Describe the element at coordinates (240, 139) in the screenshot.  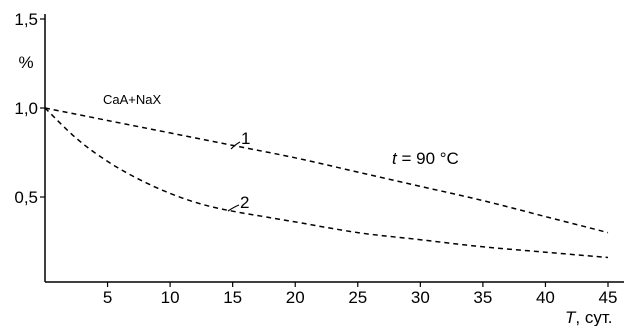
I see `series-1-label-group: 1` at that location.